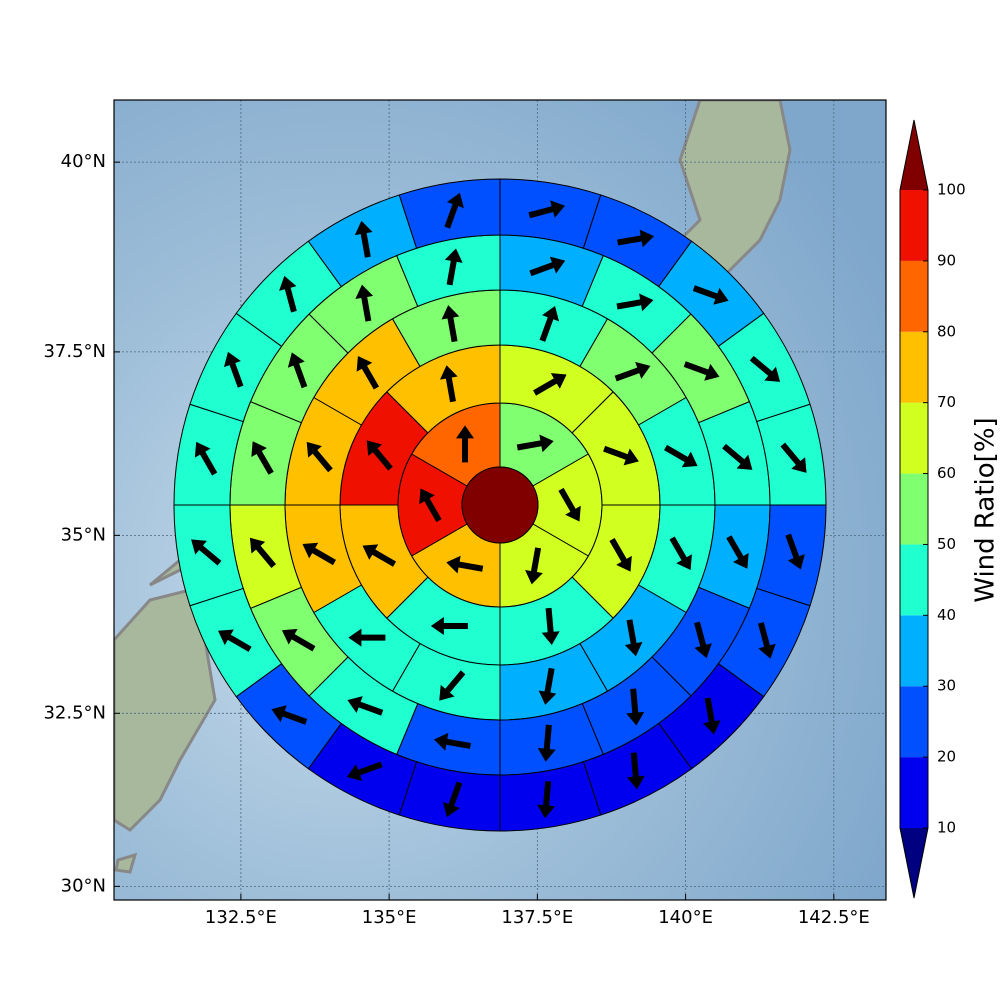 The width and height of the screenshot is (1000, 1004). What do you see at coordinates (685, 917) in the screenshot?
I see `x-tick-label: 140°E` at bounding box center [685, 917].